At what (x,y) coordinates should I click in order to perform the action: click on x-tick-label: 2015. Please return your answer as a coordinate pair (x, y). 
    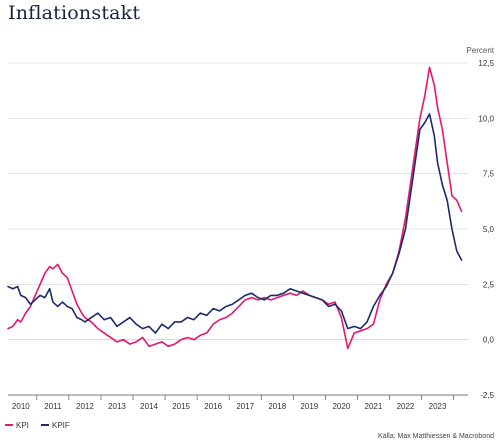
    Looking at the image, I should click on (181, 406).